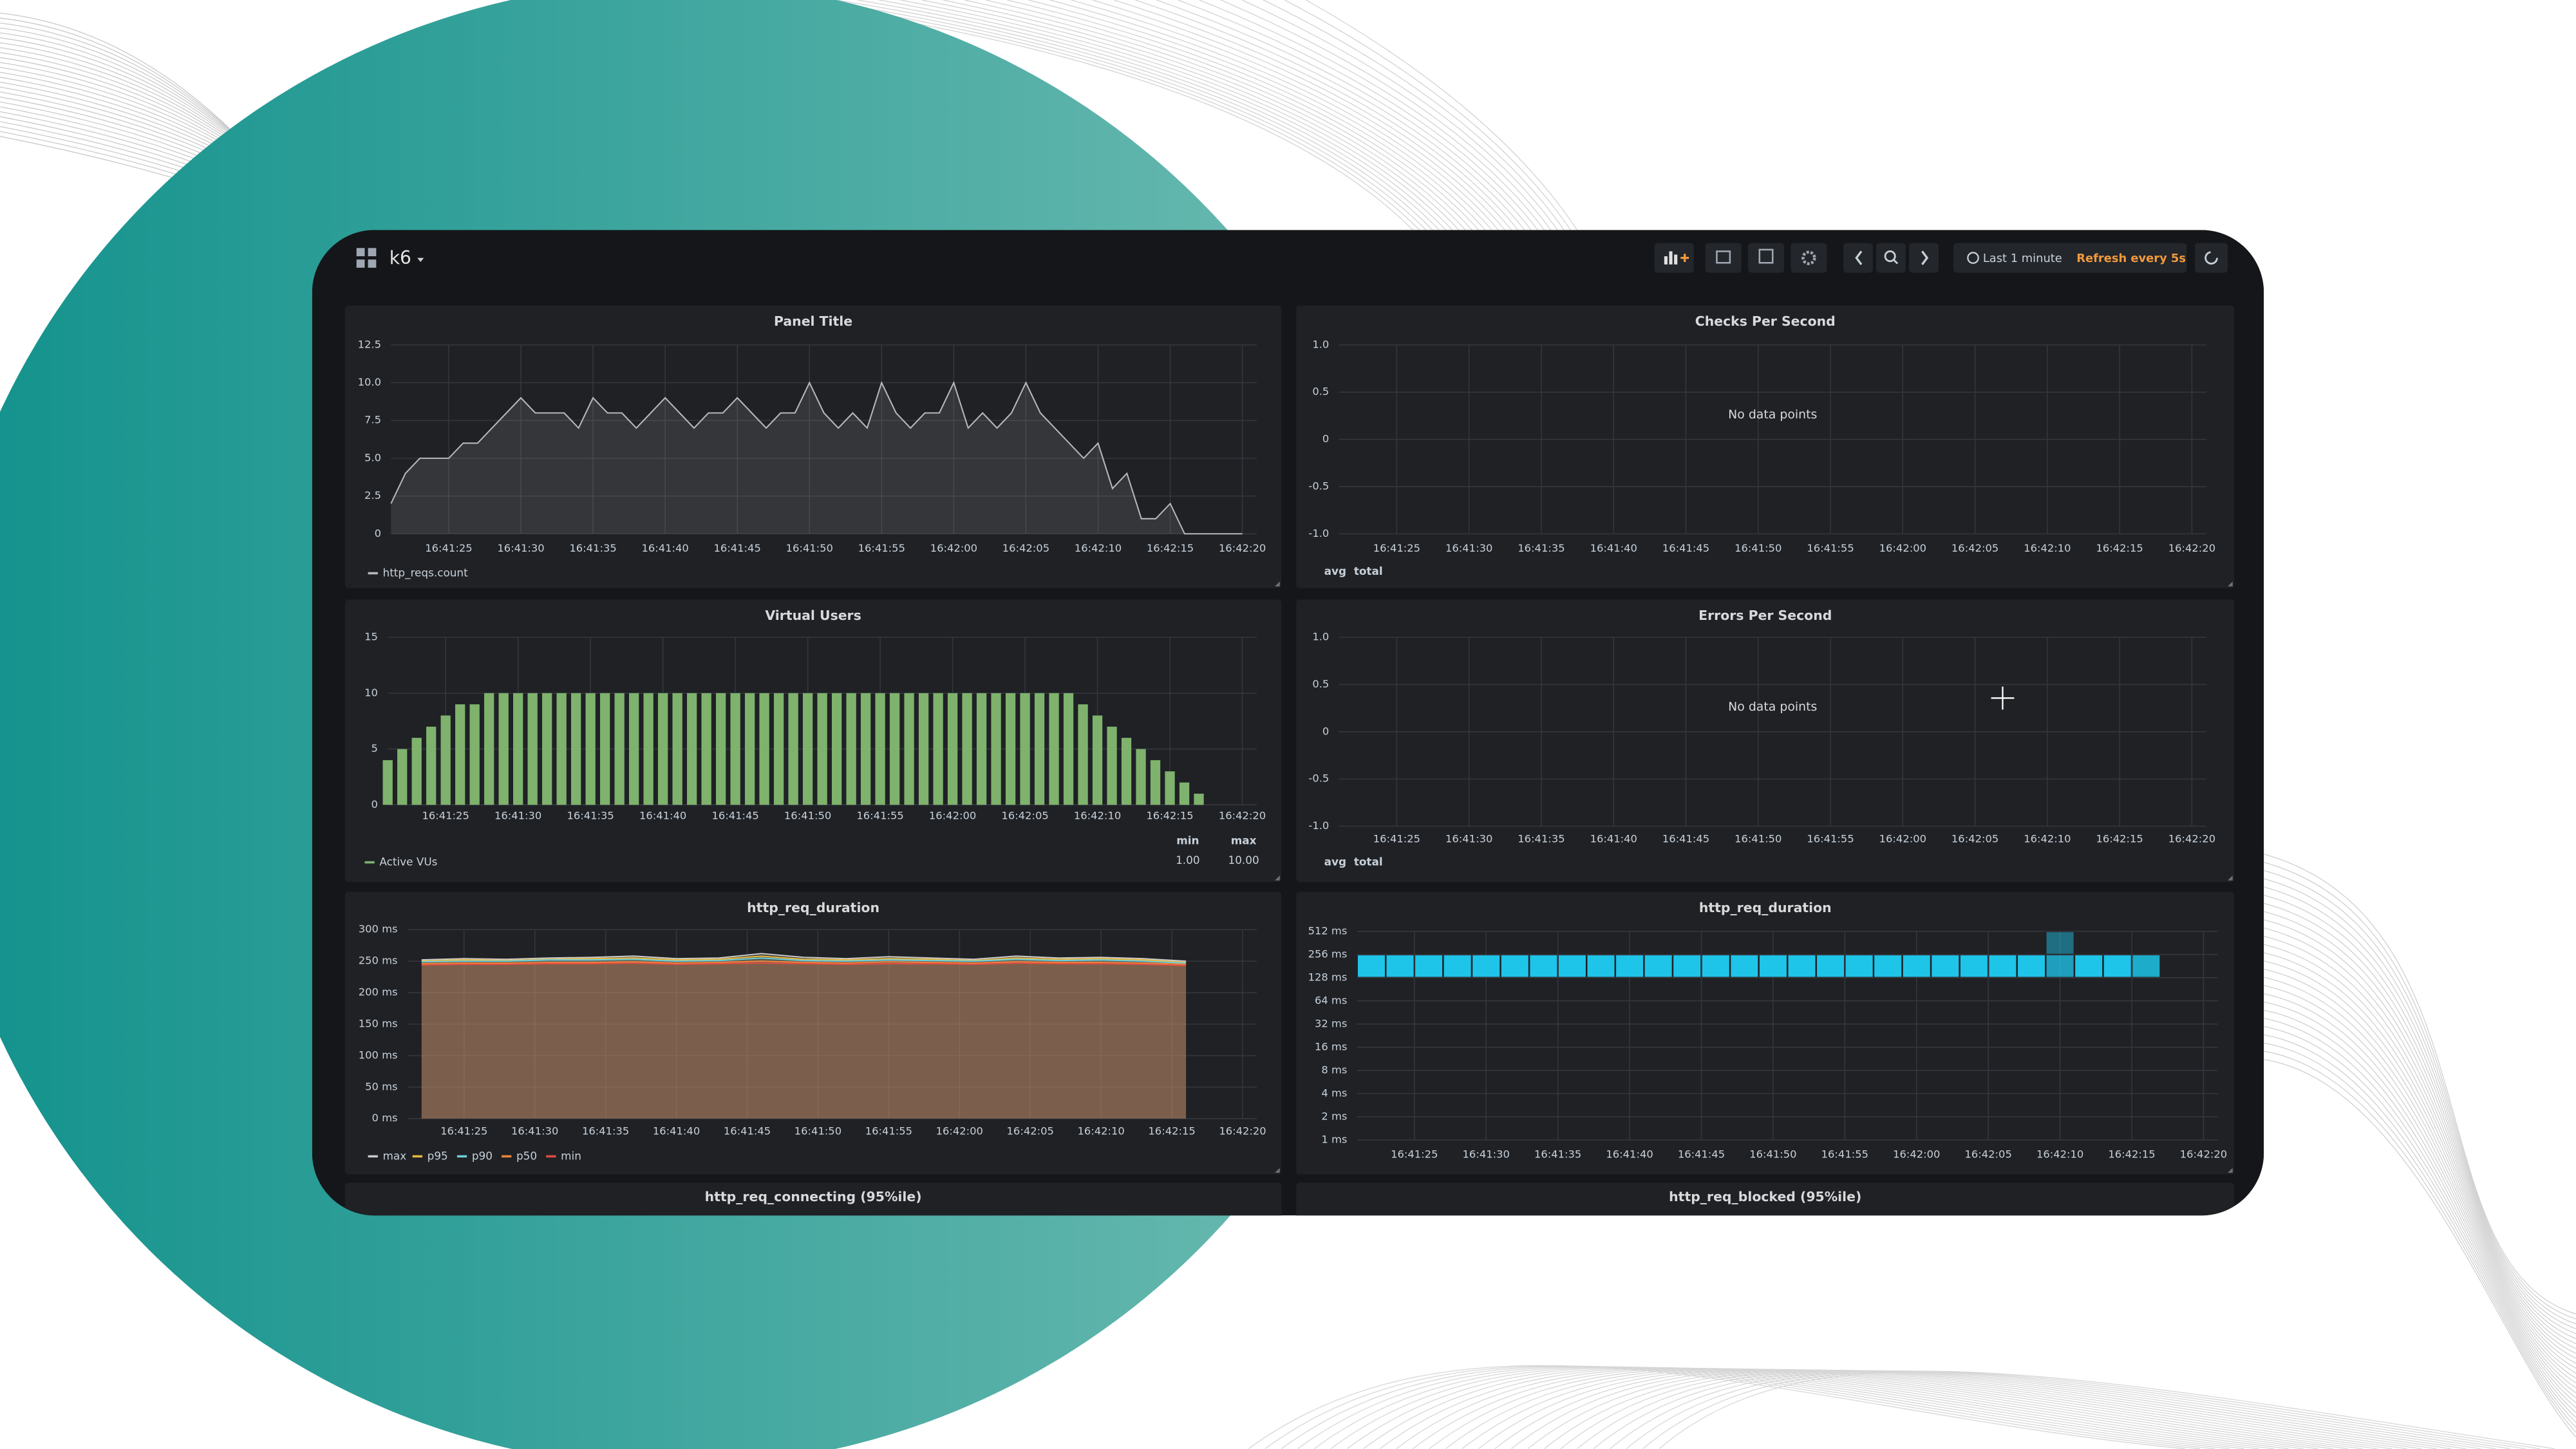  Describe the element at coordinates (372, 457) in the screenshot. I see `y-tick-label: 5.0` at that location.